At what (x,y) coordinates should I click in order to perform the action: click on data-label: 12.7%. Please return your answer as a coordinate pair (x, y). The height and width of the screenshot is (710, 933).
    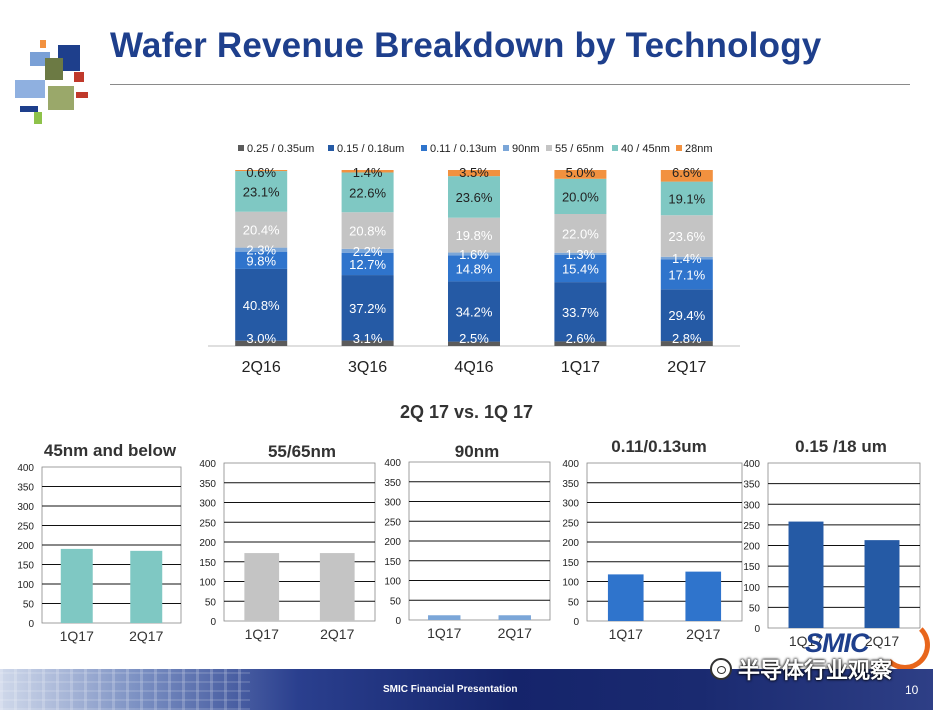
    Looking at the image, I should click on (367, 264).